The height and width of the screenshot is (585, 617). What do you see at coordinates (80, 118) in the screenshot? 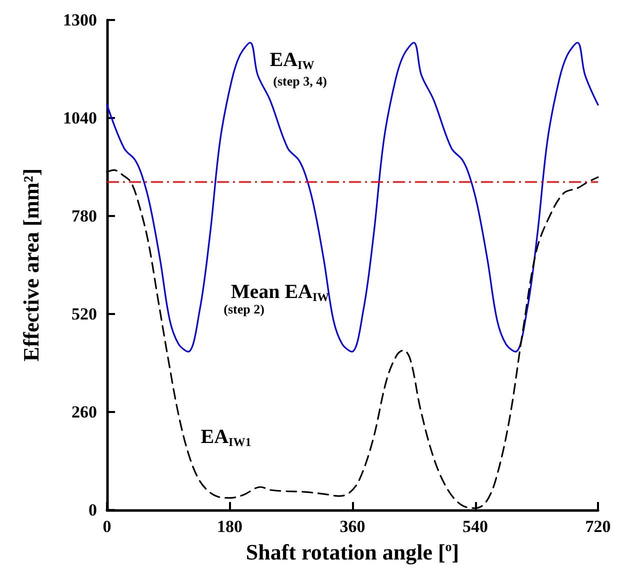
I see `y-tick-label: 1040` at bounding box center [80, 118].